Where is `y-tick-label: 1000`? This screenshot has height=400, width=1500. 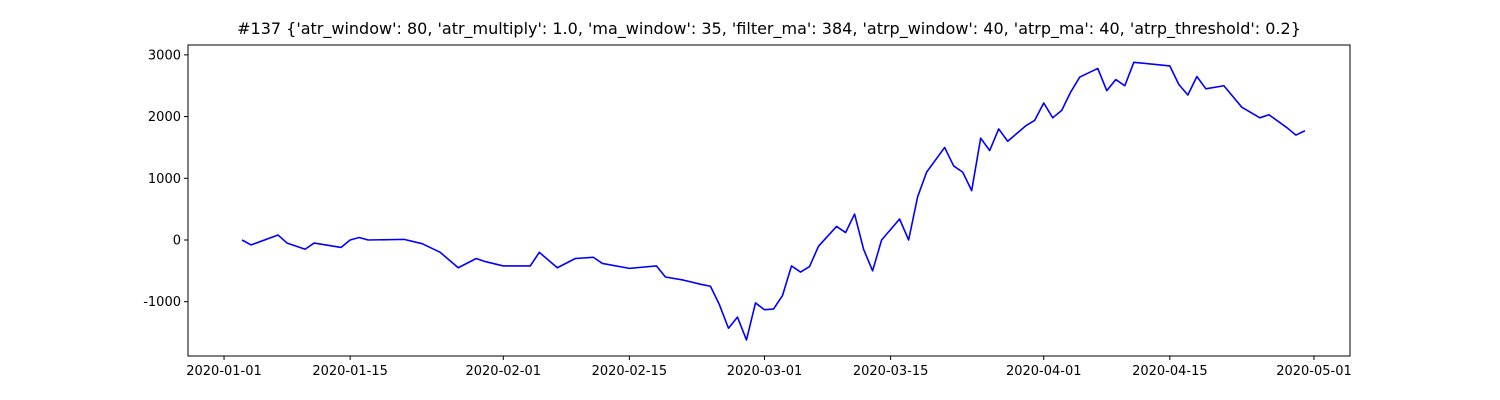
y-tick-label: 1000 is located at coordinates (164, 179).